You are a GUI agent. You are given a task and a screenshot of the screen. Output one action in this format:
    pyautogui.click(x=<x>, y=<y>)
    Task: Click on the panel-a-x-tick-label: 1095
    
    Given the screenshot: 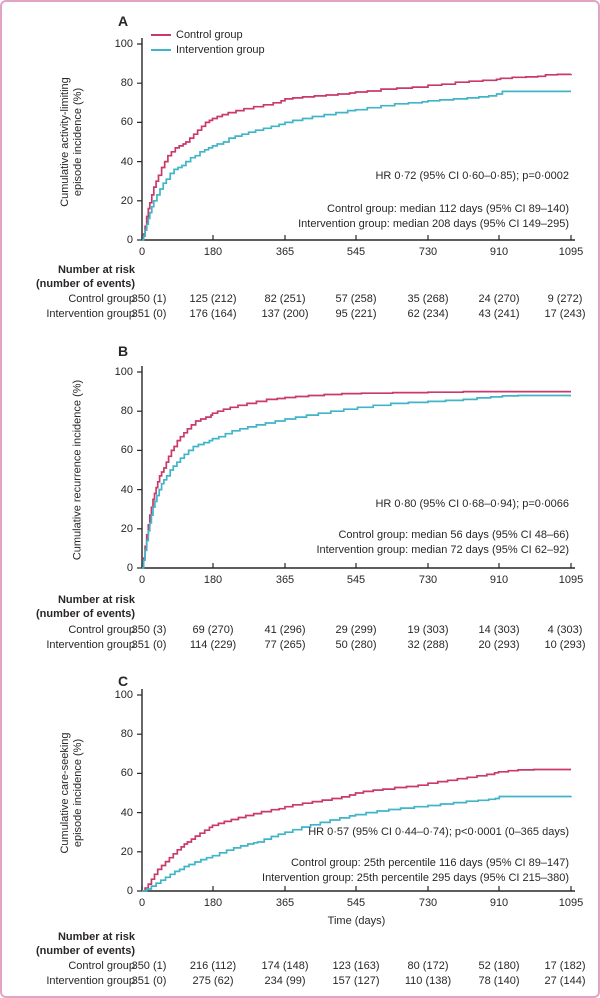 What is the action you would take?
    pyautogui.click(x=571, y=252)
    